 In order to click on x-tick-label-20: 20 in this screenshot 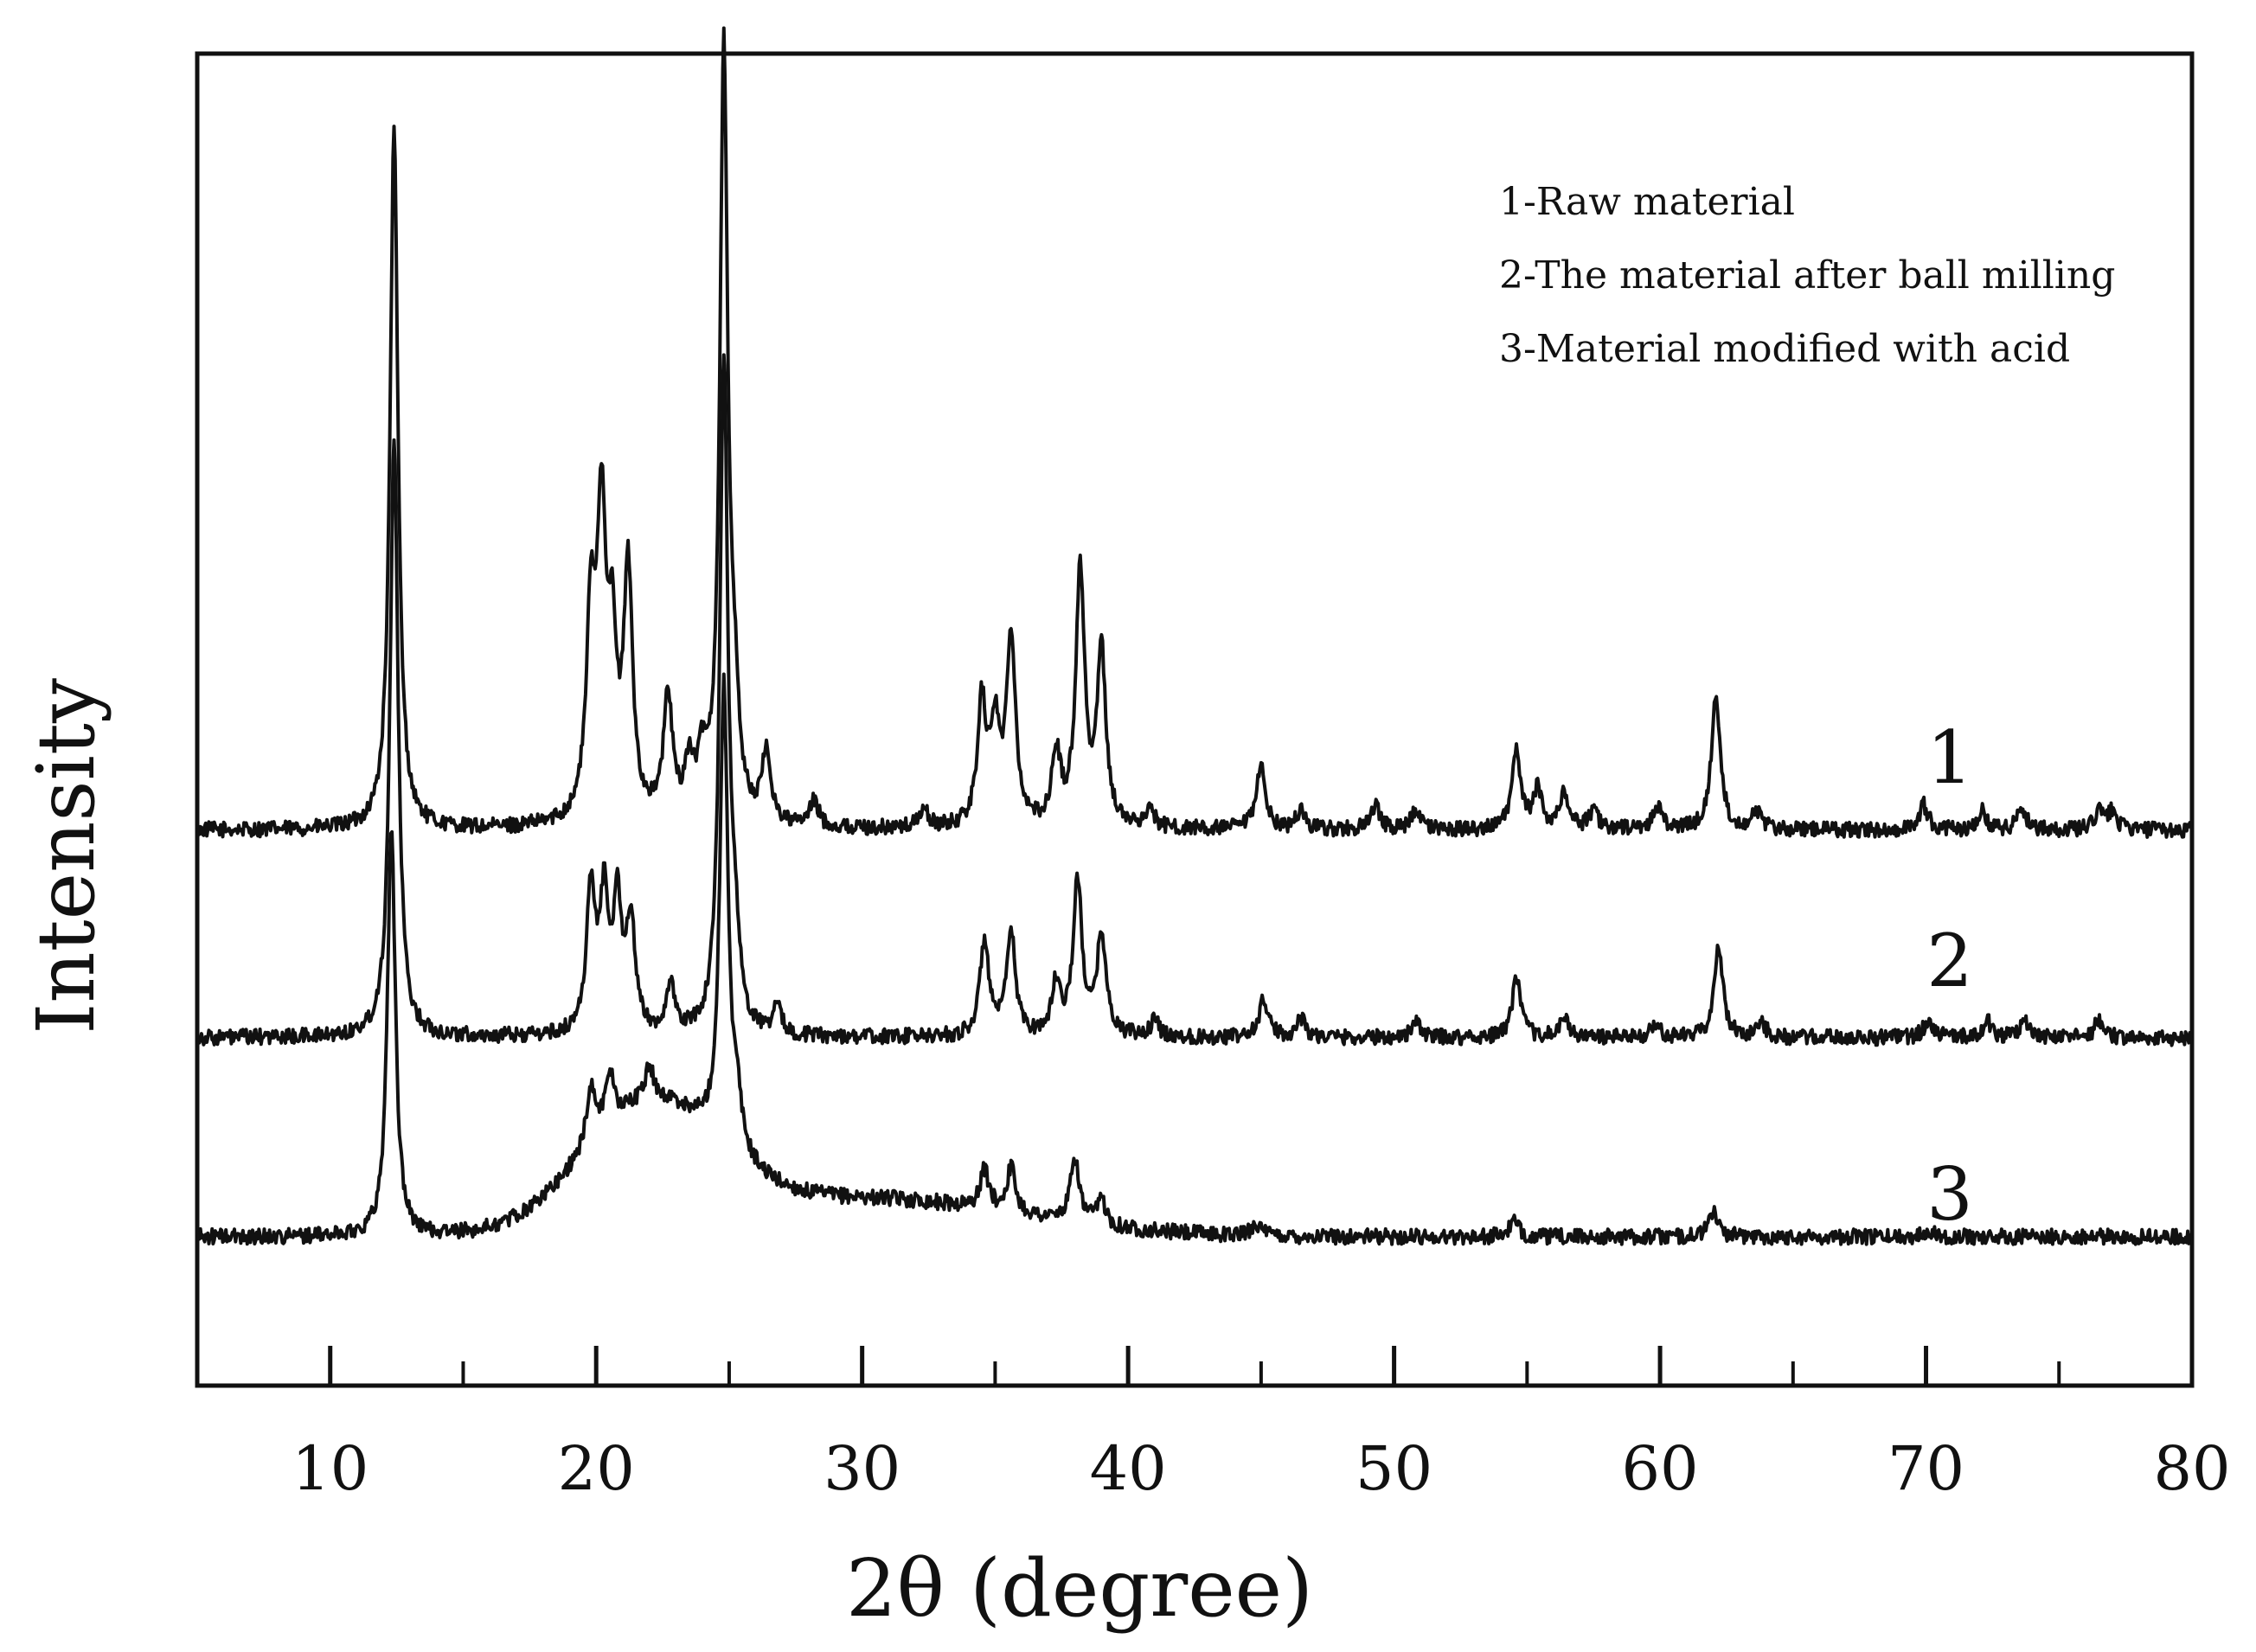, I will do `click(596, 1468)`.